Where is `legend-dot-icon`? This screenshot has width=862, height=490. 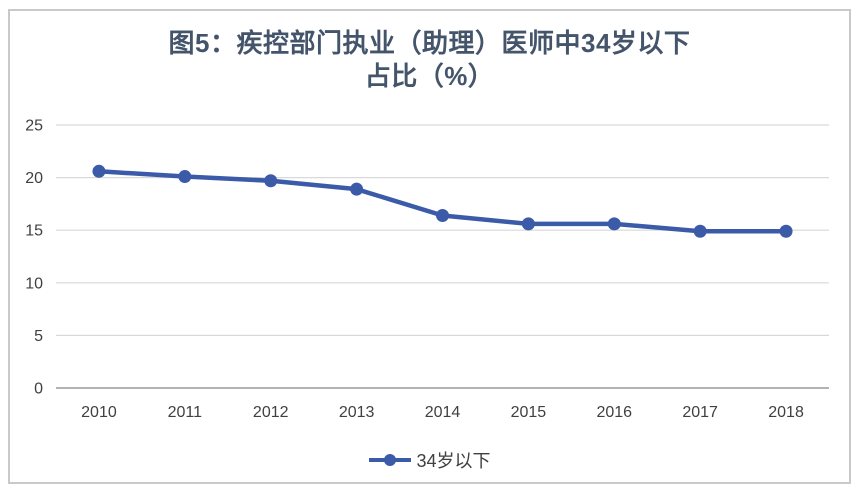
legend-dot-icon is located at coordinates (390, 460).